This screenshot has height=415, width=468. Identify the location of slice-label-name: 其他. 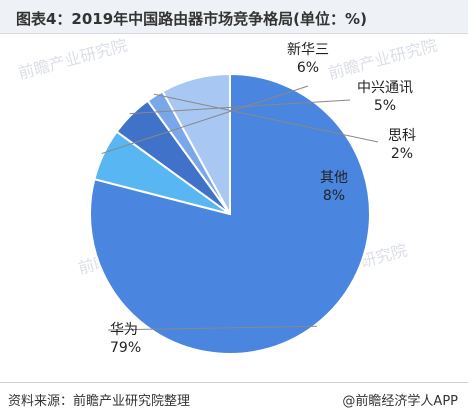
(334, 178).